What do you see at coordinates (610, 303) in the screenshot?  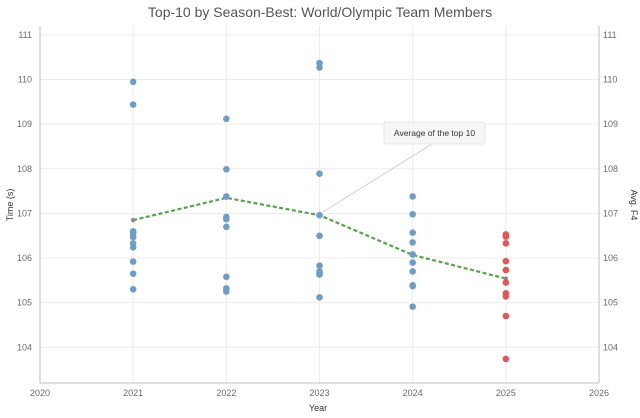 I see `y-tick-label-right: 105` at bounding box center [610, 303].